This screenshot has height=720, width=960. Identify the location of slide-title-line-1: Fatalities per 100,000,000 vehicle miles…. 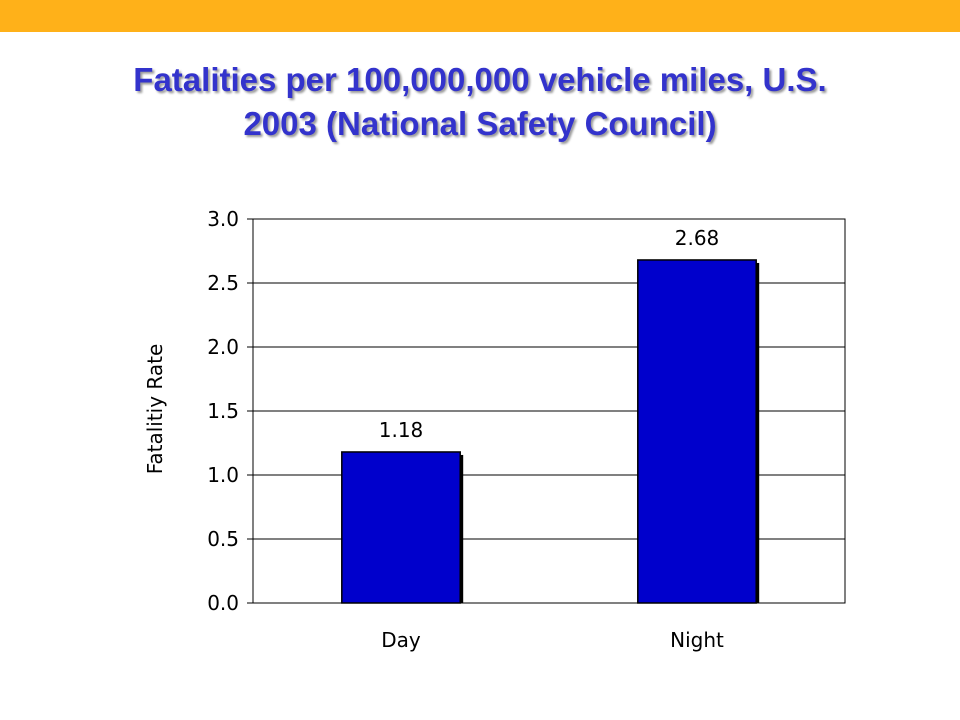
(480, 79).